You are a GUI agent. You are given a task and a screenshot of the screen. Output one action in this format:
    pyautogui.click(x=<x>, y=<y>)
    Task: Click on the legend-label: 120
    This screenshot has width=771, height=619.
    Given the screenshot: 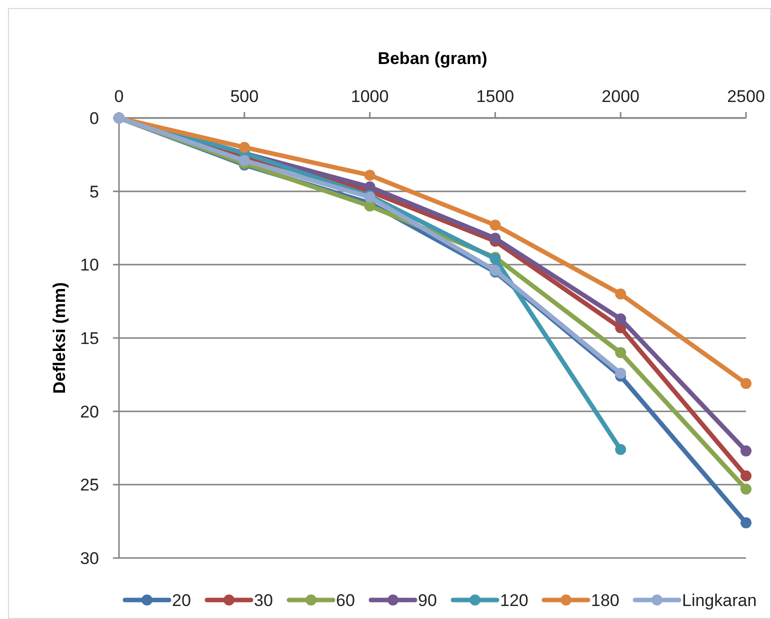 What is the action you would take?
    pyautogui.click(x=514, y=600)
    